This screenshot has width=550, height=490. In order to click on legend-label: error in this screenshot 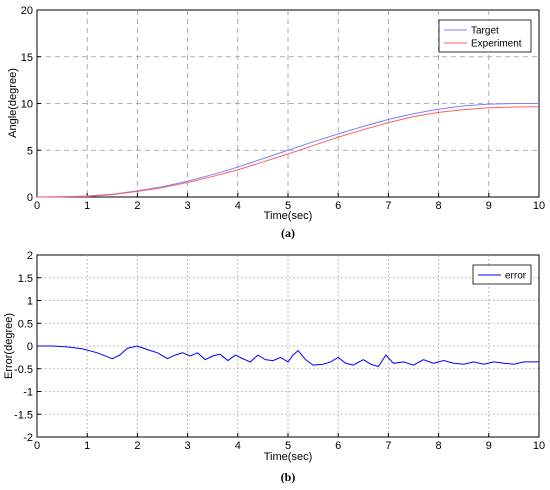, I will do `click(516, 276)`.